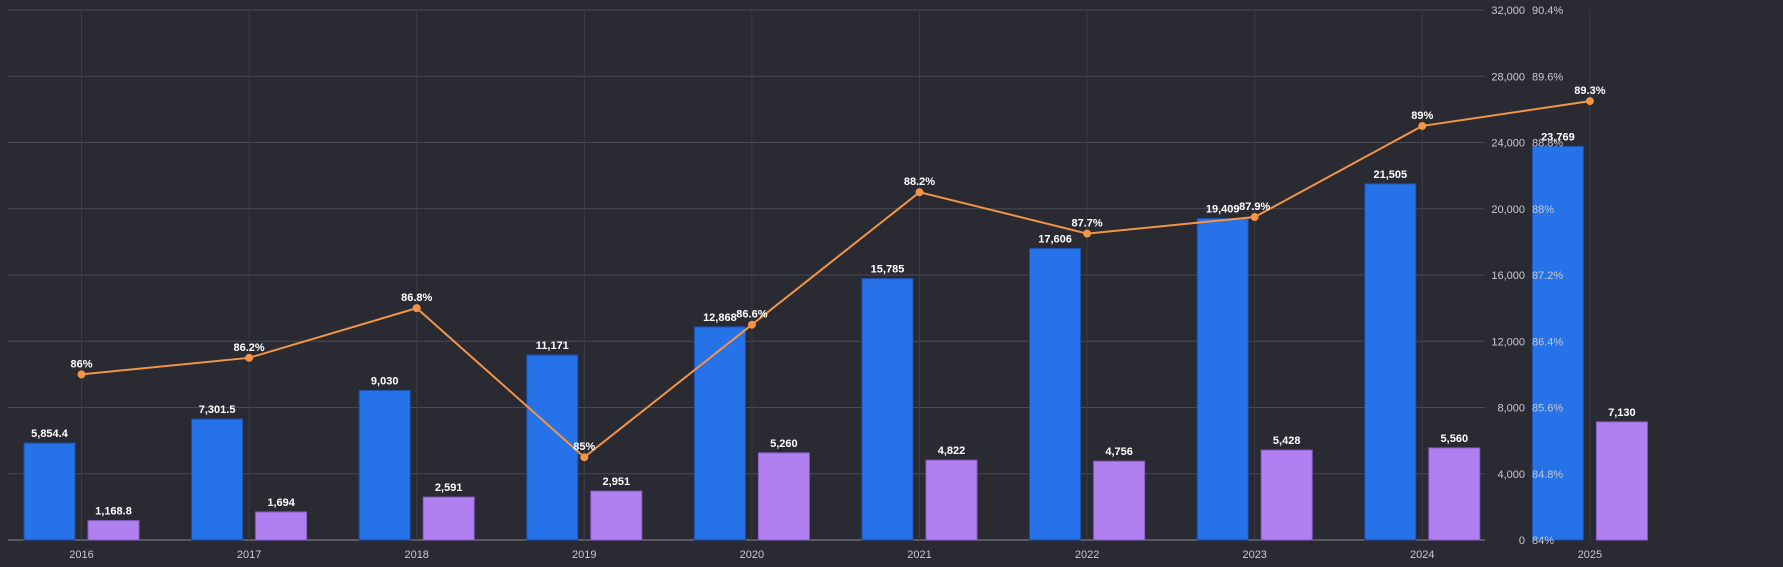 The width and height of the screenshot is (1783, 567). I want to click on bar-series2-label: 7,130, so click(1622, 413).